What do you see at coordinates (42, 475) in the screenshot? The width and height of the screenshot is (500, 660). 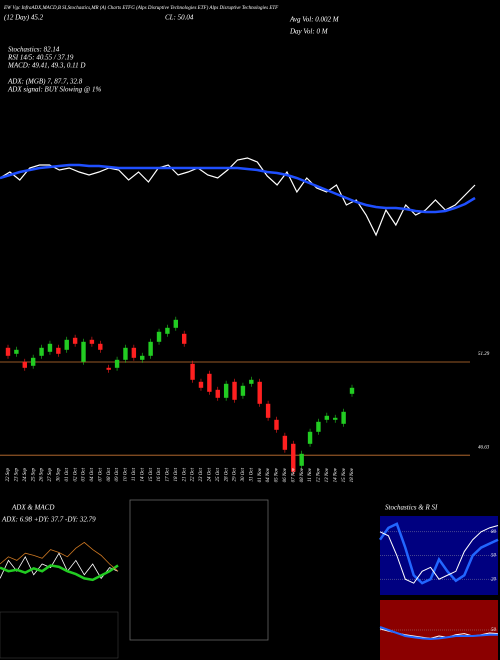 I see `x-tick-label: 26 Sep` at bounding box center [42, 475].